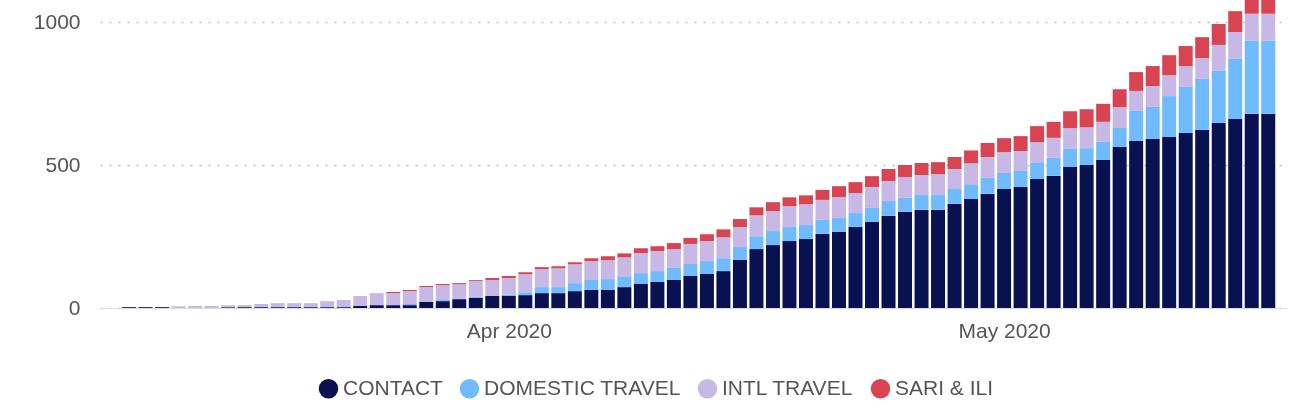 Image resolution: width=1293 pixels, height=409 pixels. I want to click on y-tick-label: 1000, so click(57, 21).